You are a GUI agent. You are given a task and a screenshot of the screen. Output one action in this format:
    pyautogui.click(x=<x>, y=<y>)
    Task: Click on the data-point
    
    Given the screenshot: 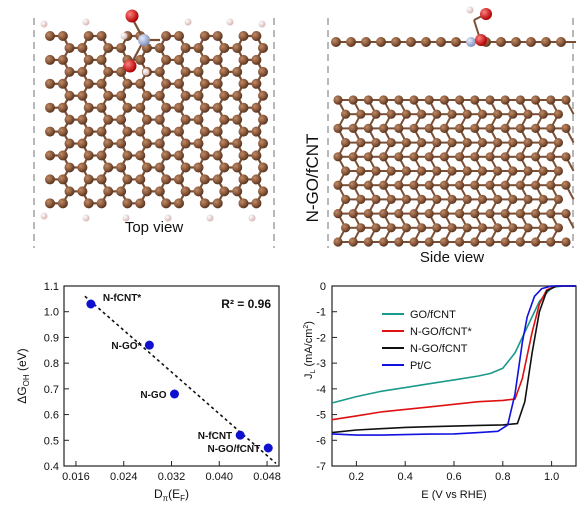 What is the action you would take?
    pyautogui.click(x=240, y=435)
    